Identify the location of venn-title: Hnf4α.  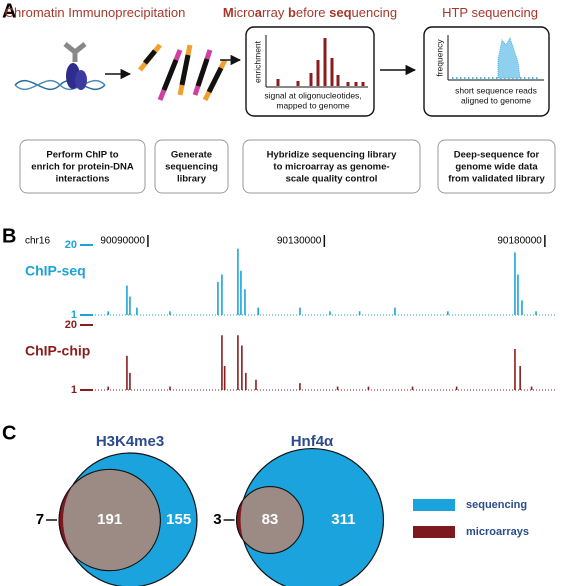
(312, 441).